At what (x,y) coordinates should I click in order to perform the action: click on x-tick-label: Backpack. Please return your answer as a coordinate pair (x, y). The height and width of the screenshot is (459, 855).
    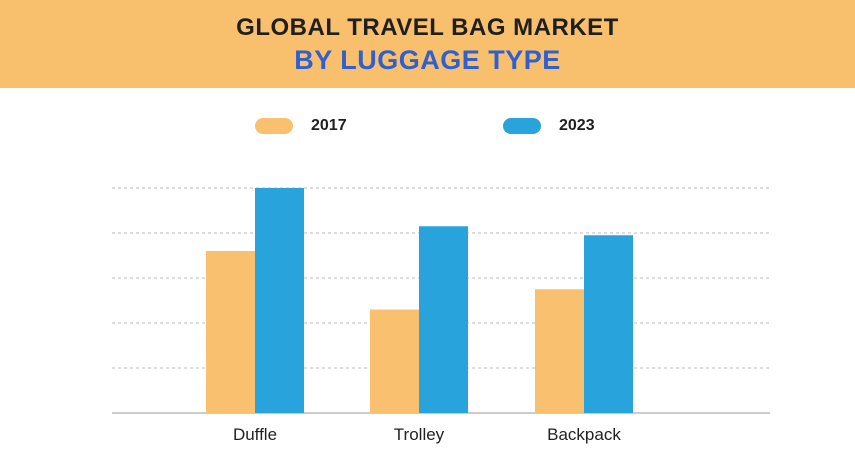
    Looking at the image, I should click on (584, 434).